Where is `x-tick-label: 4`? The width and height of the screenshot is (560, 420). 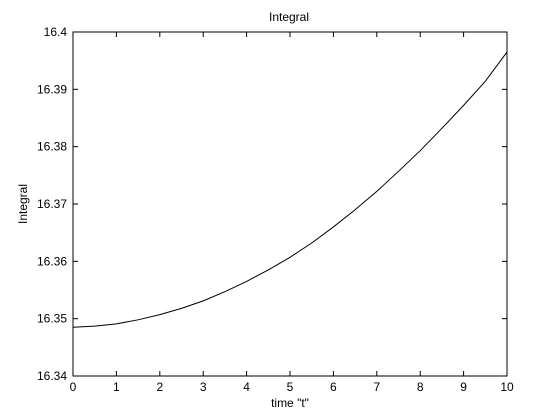
x-tick-label: 4 is located at coordinates (246, 387).